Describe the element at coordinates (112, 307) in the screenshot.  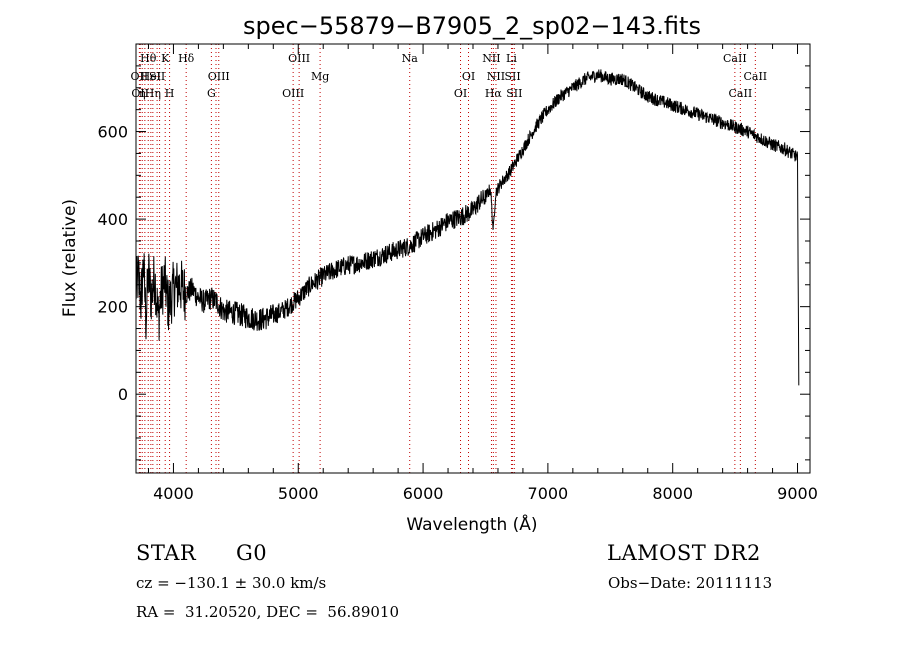
I see `y-tick-label: 200` at that location.